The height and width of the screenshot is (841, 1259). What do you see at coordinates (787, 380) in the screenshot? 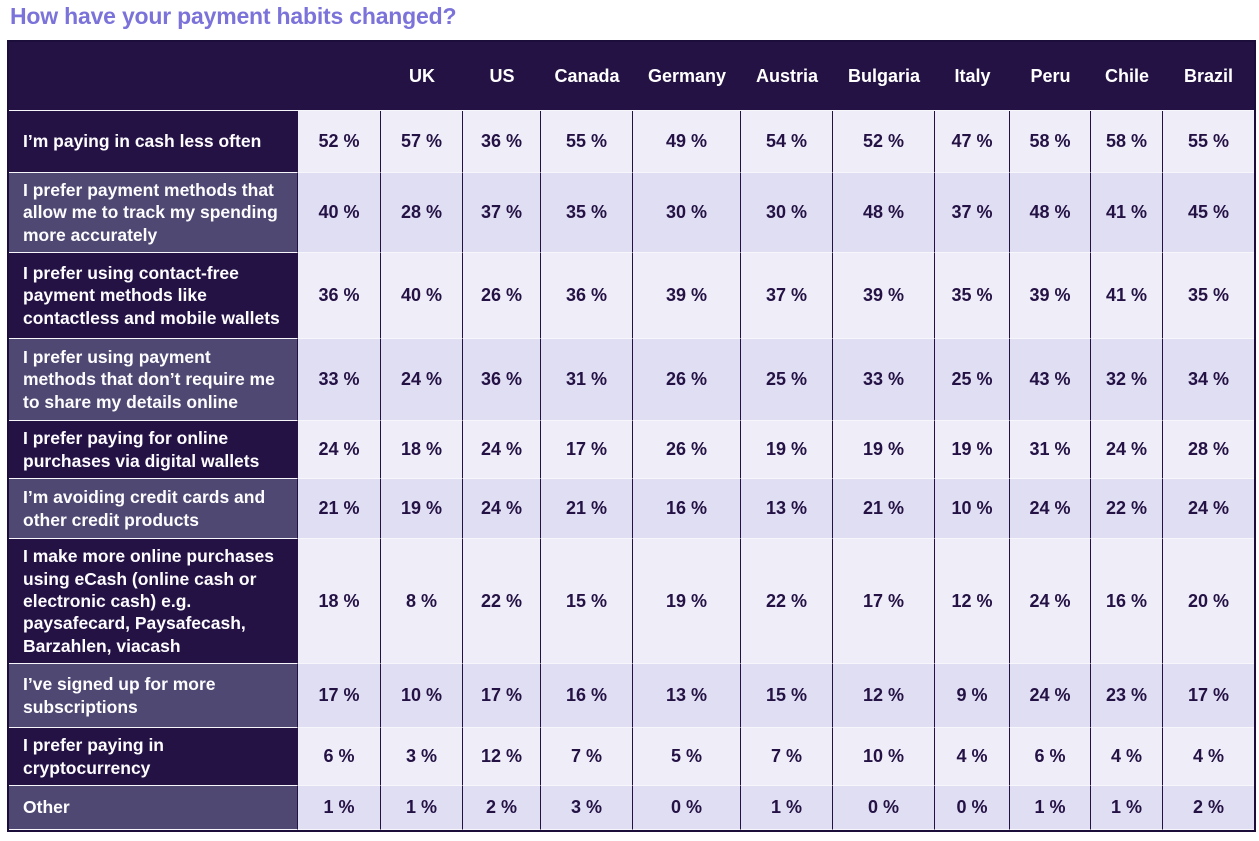
I see `value-cell: 25 %` at bounding box center [787, 380].